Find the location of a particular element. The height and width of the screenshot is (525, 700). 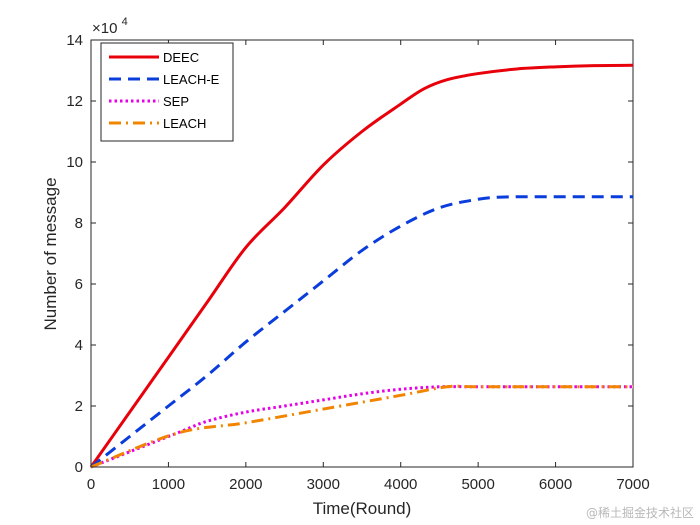

y-tick-label: 2 is located at coordinates (79, 406).